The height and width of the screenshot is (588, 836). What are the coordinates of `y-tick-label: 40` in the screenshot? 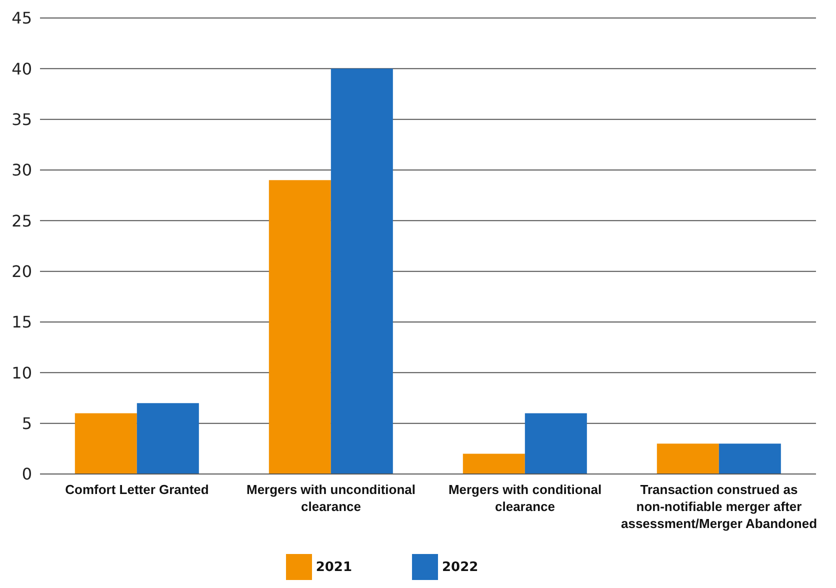 It's located at (22, 68).